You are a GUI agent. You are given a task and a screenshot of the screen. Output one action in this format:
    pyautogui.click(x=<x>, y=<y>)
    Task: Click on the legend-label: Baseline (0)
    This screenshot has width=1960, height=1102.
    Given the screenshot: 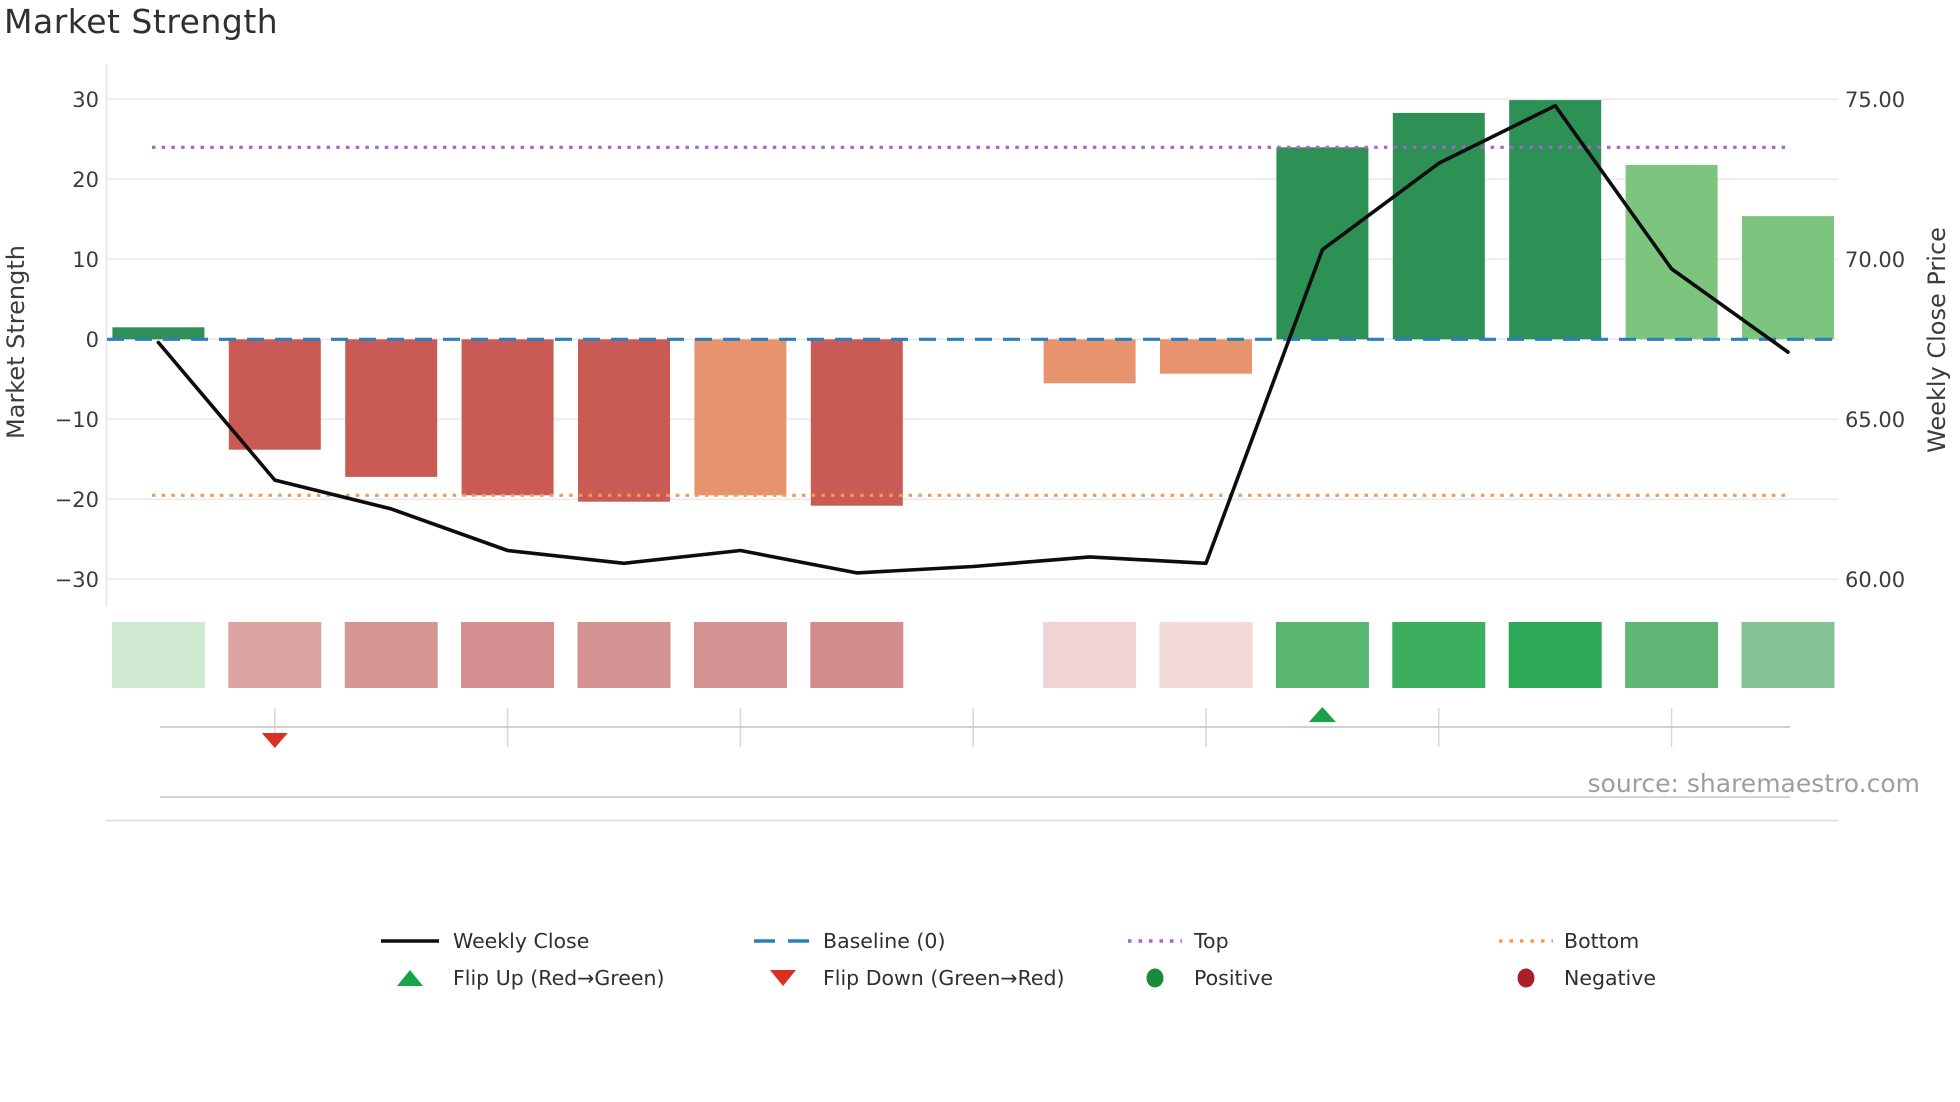 What is the action you would take?
    pyautogui.click(x=884, y=941)
    